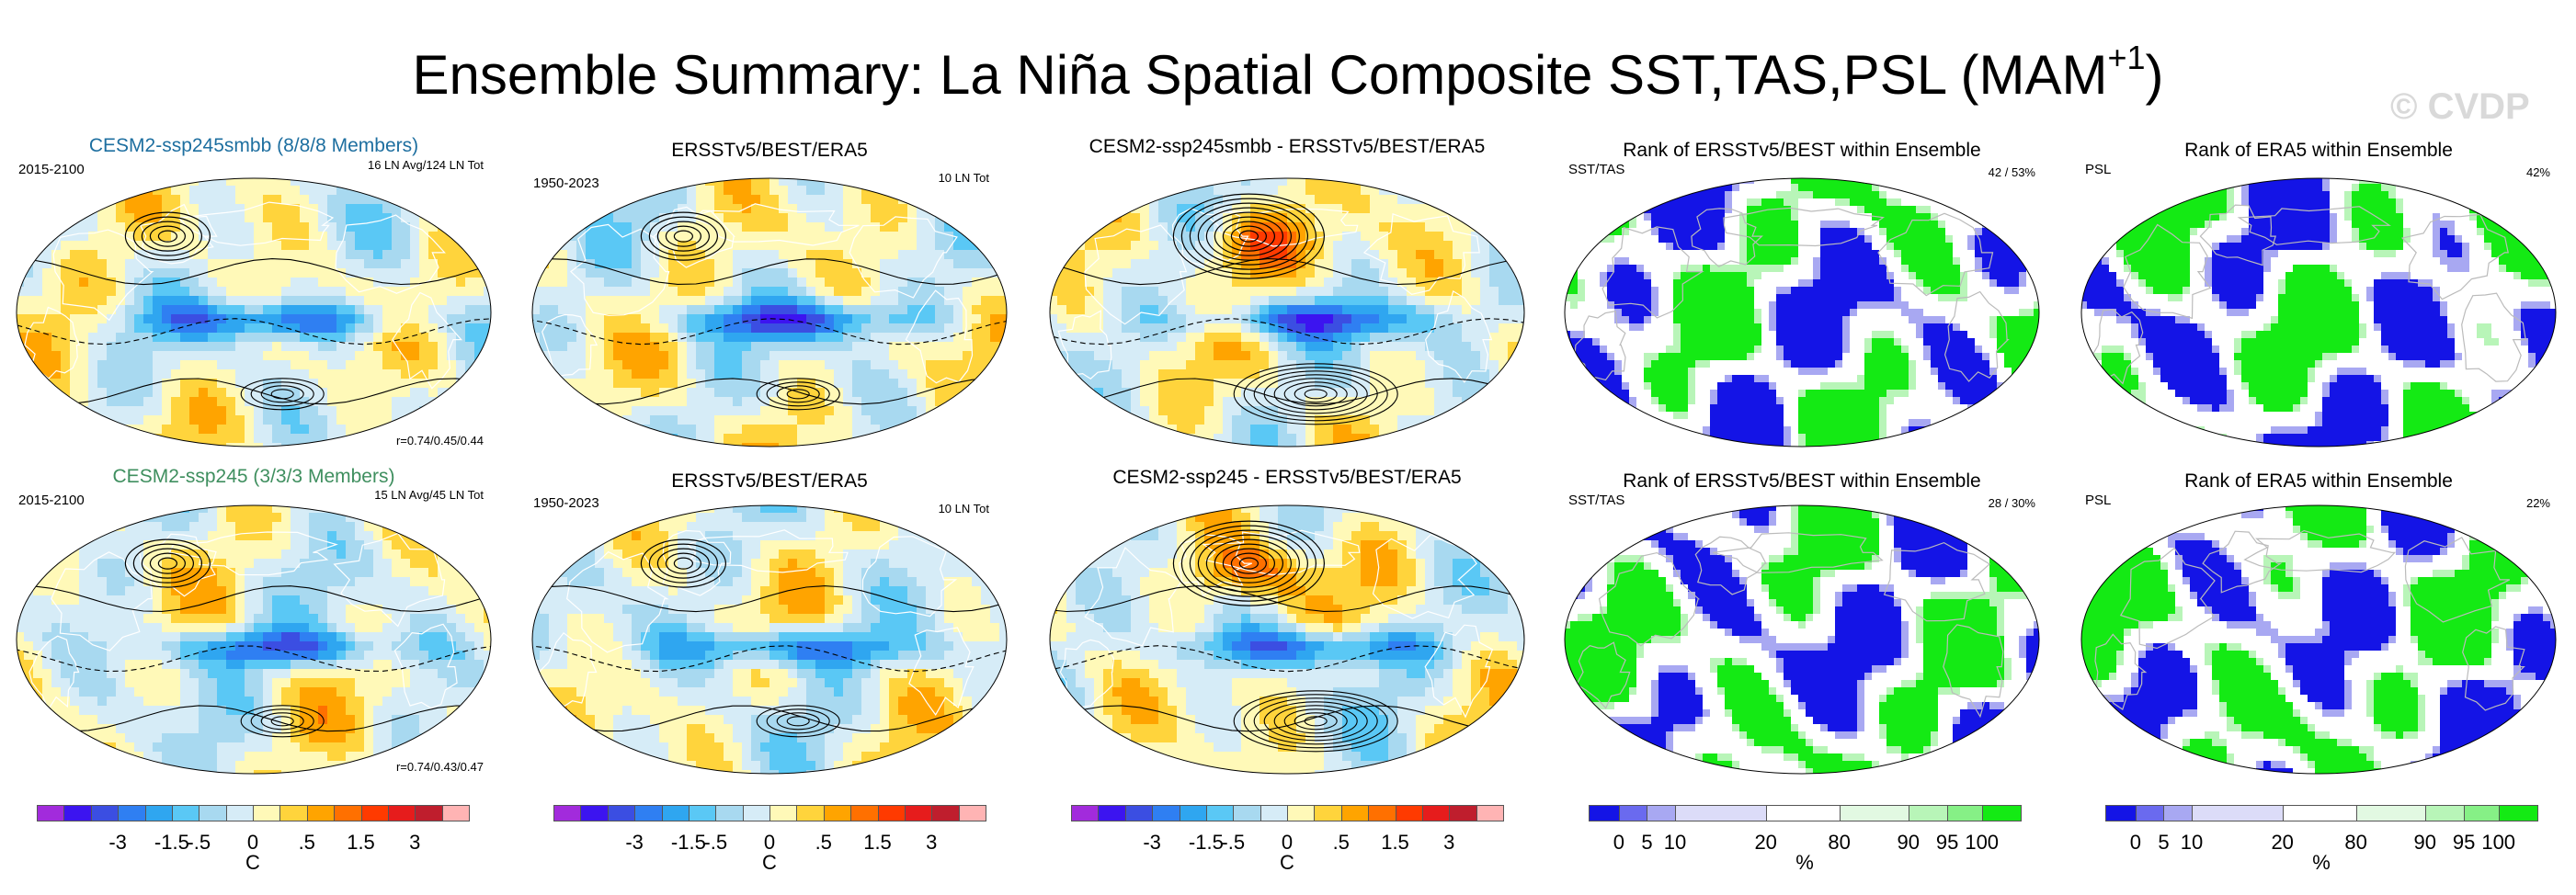 Image resolution: width=2576 pixels, height=895 pixels. What do you see at coordinates (963, 178) in the screenshot?
I see `count-r1c2: 10 LN Tot` at bounding box center [963, 178].